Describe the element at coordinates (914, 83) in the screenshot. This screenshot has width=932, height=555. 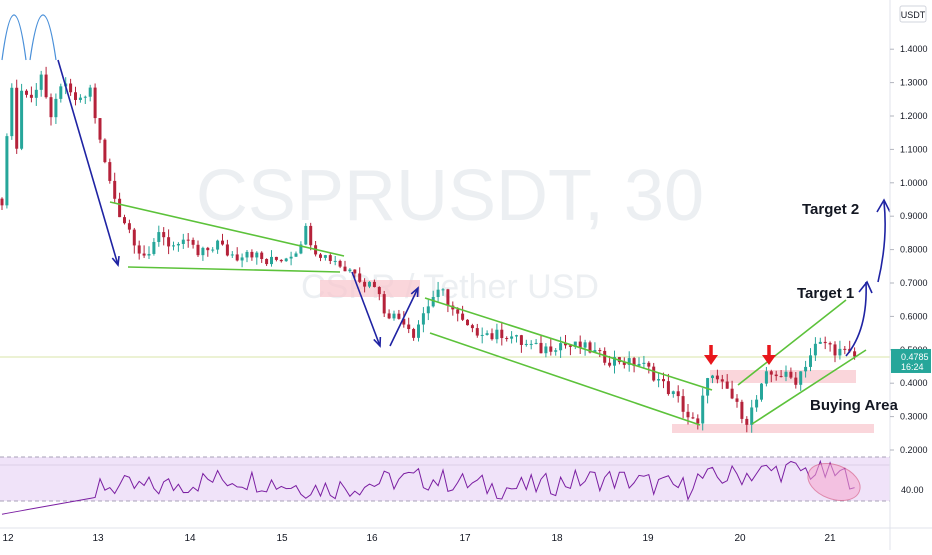
I see `price-tick-label: 1.3000` at that location.